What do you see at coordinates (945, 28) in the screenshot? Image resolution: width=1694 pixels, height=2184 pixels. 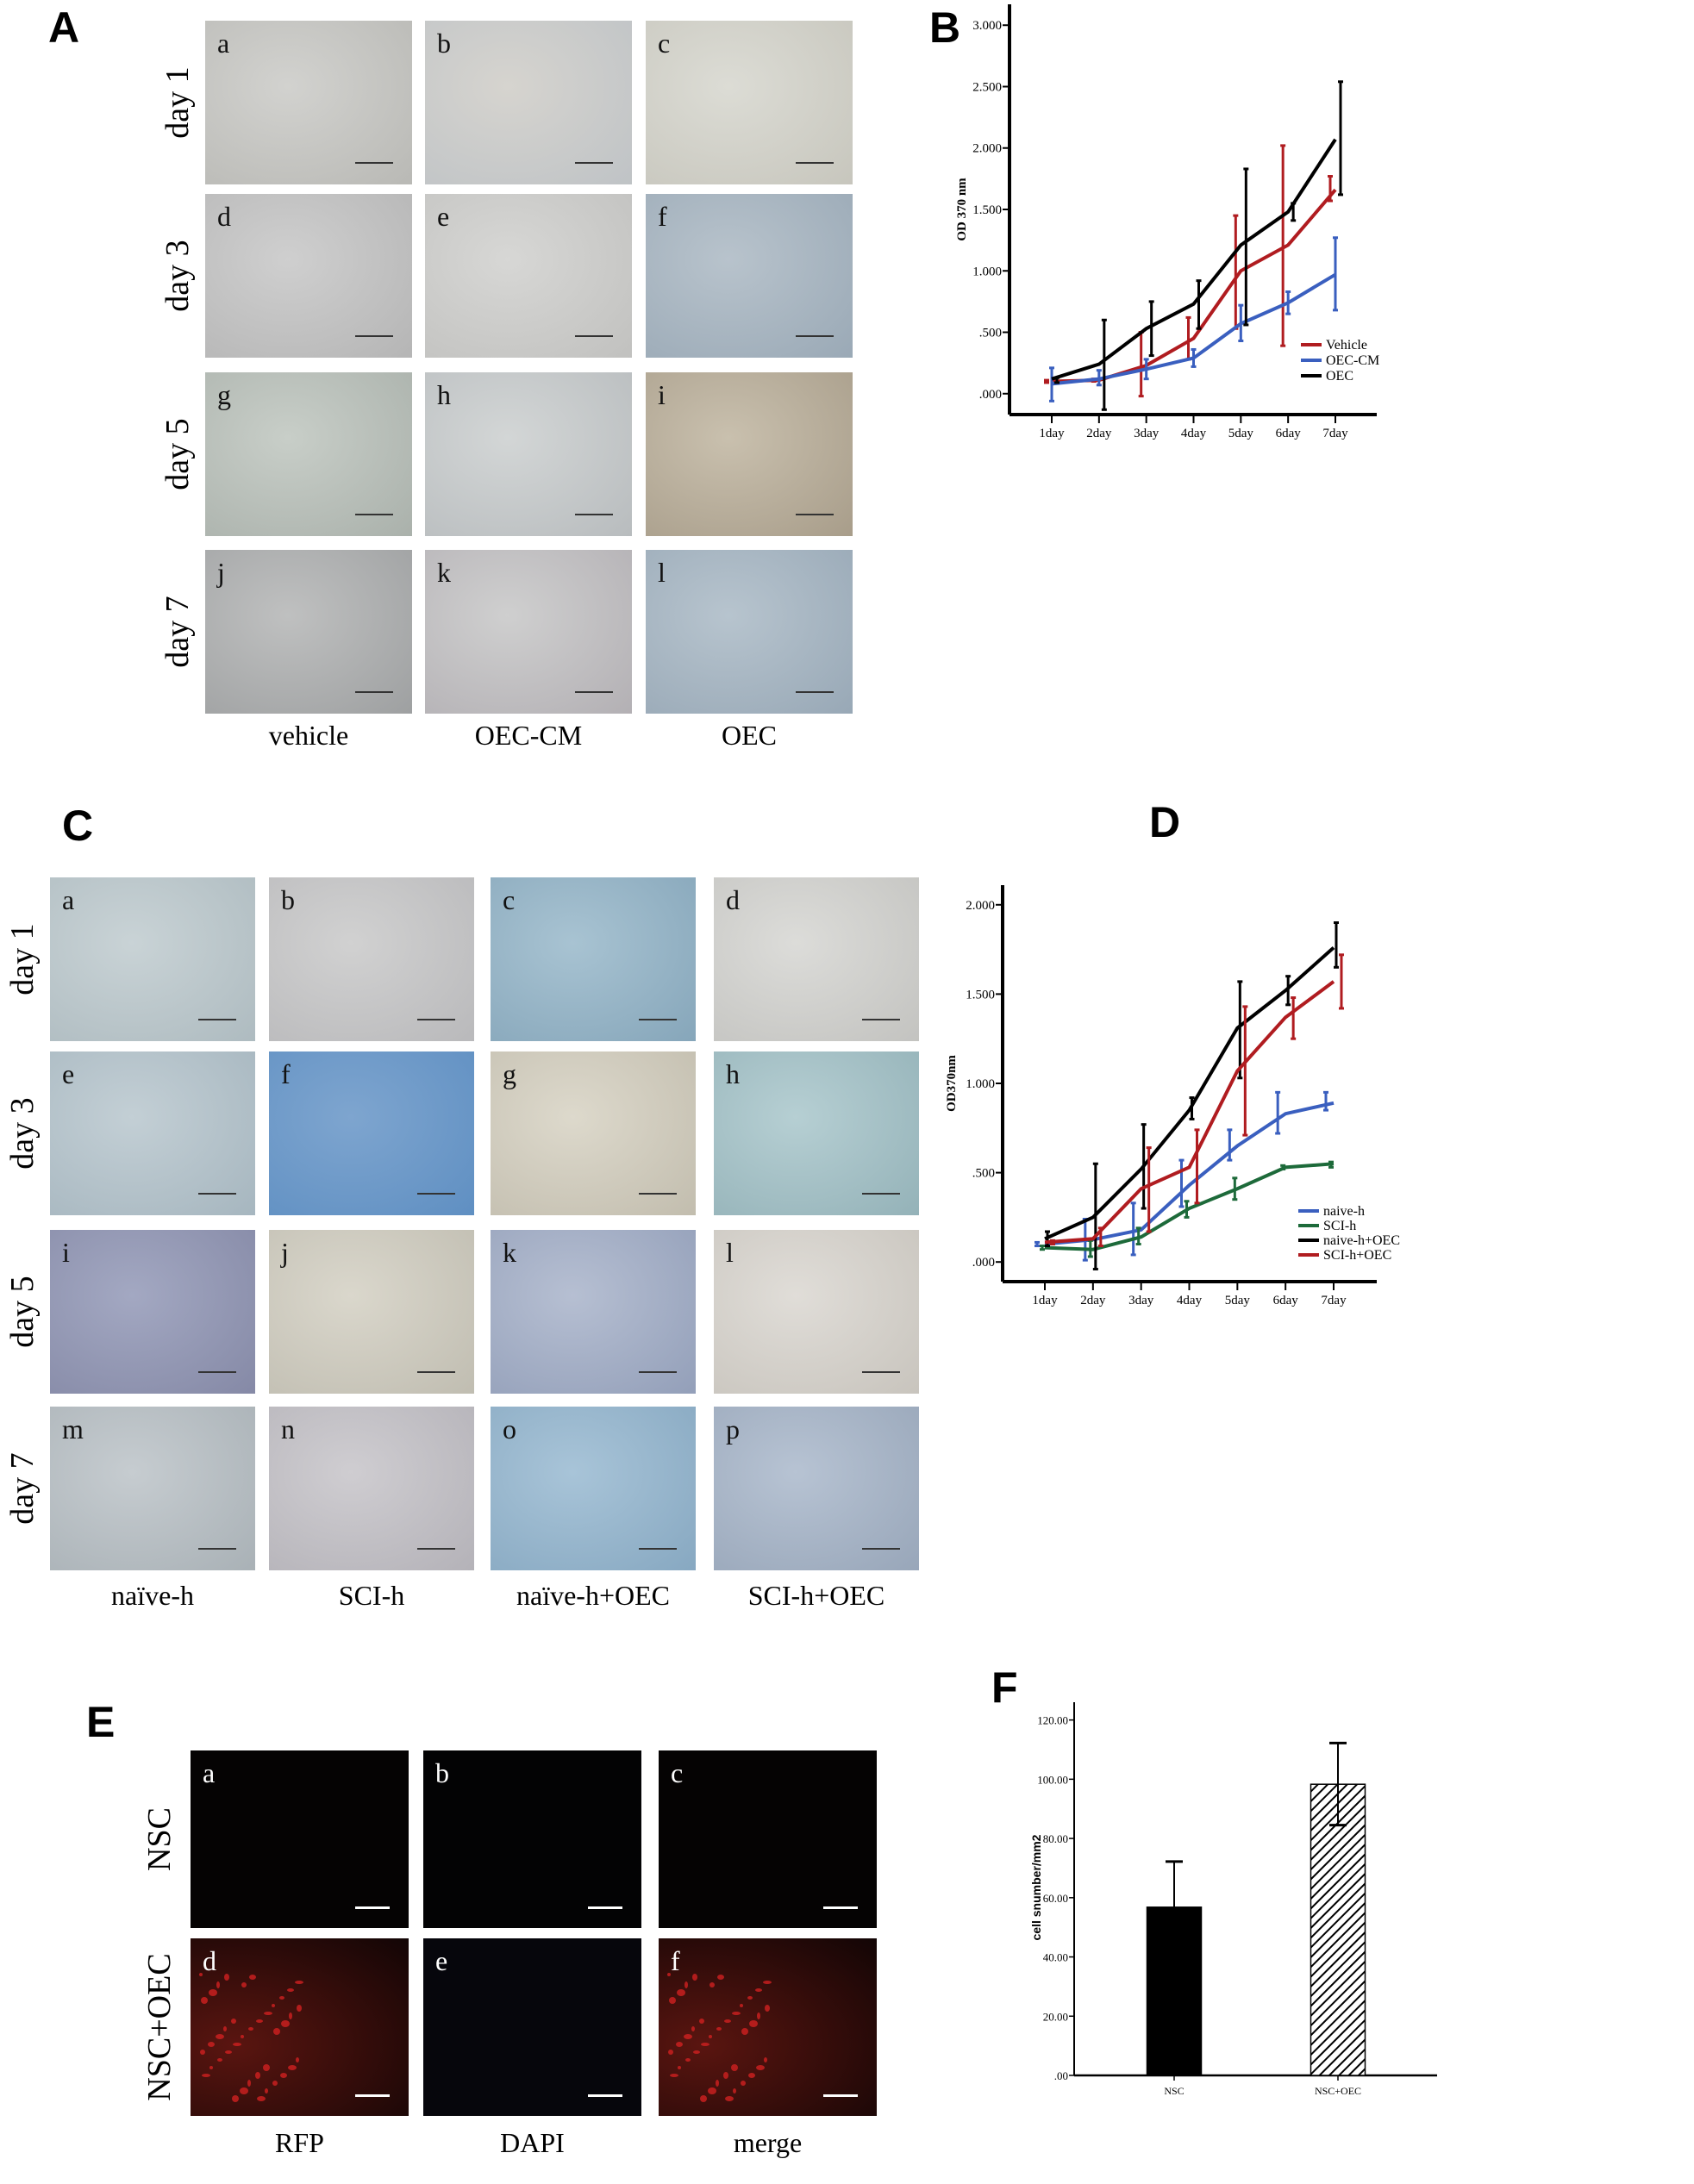 I see `panel-label-b: B` at bounding box center [945, 28].